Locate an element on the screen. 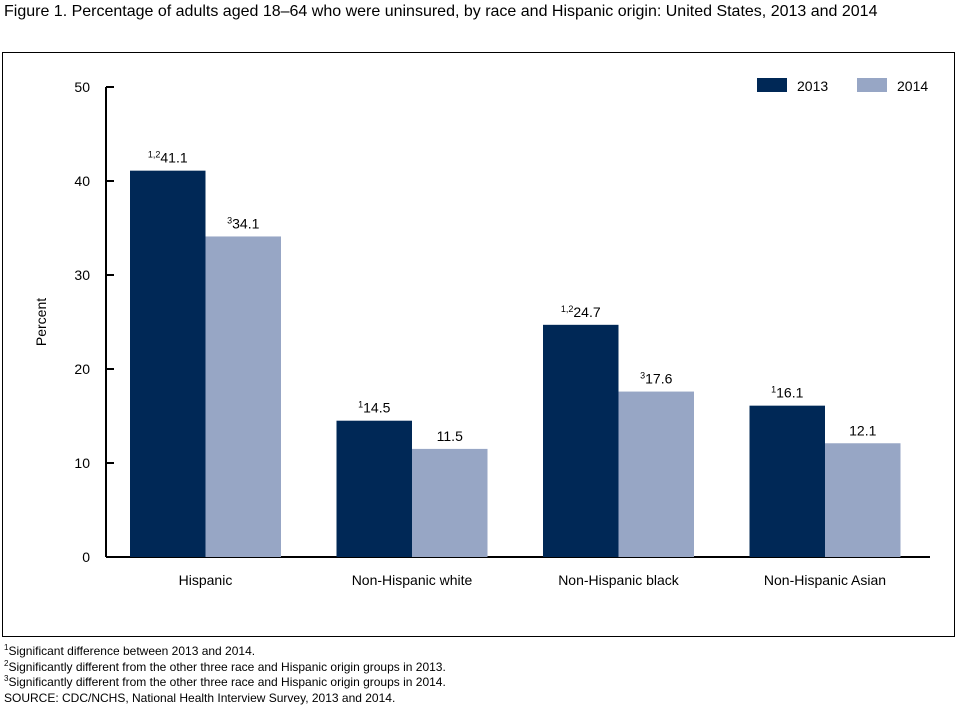 The height and width of the screenshot is (708, 960). y-tick-label: 30 is located at coordinates (82, 275).